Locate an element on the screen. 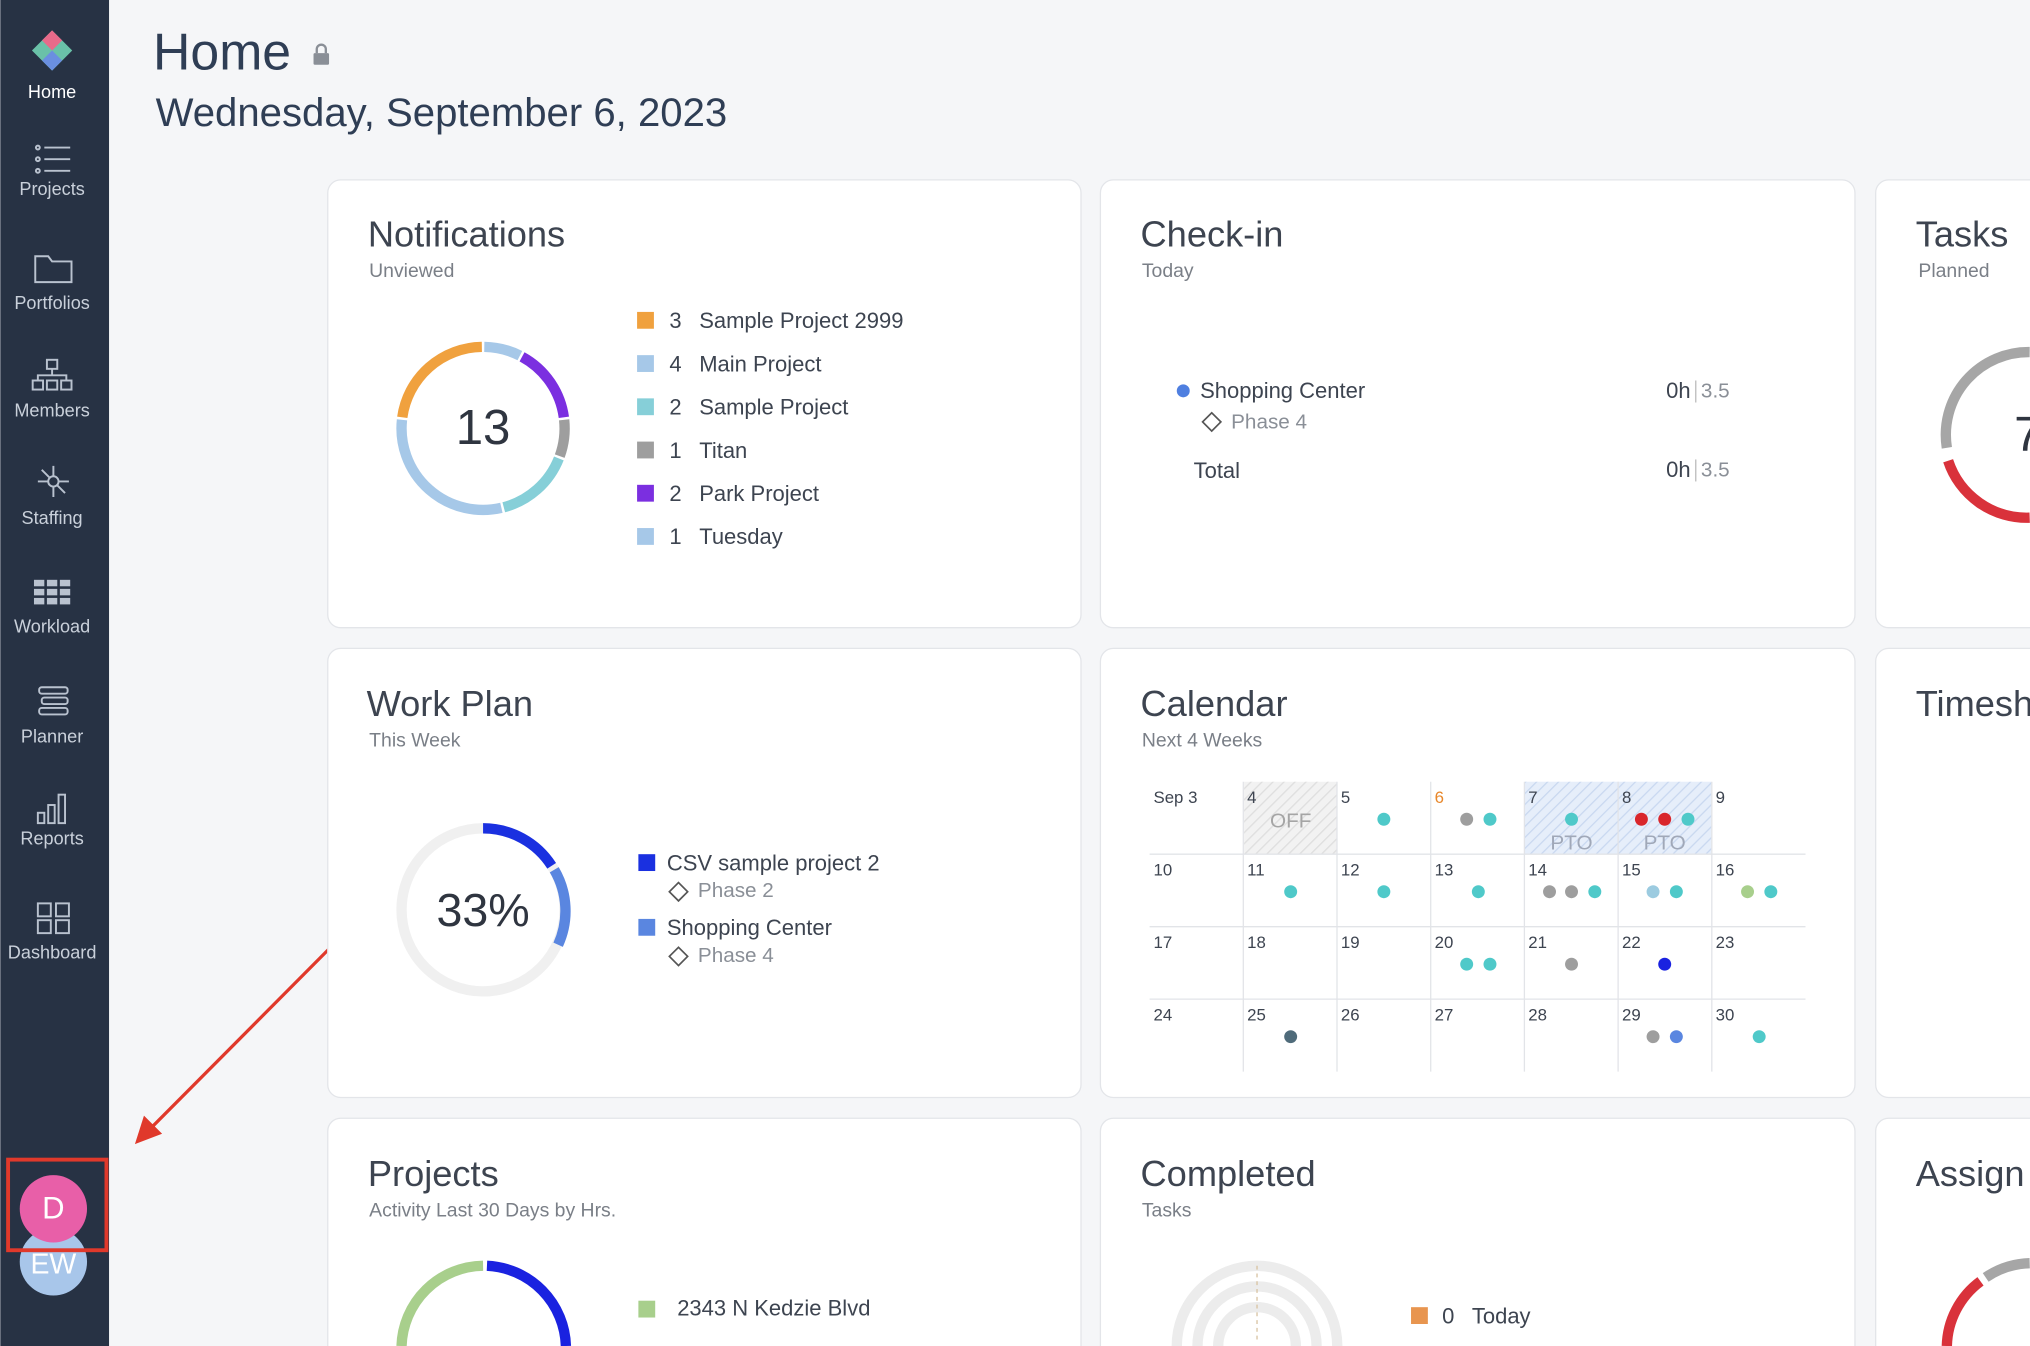 The width and height of the screenshot is (2030, 1346). avatar-d-text: D is located at coordinates (53, 1207).